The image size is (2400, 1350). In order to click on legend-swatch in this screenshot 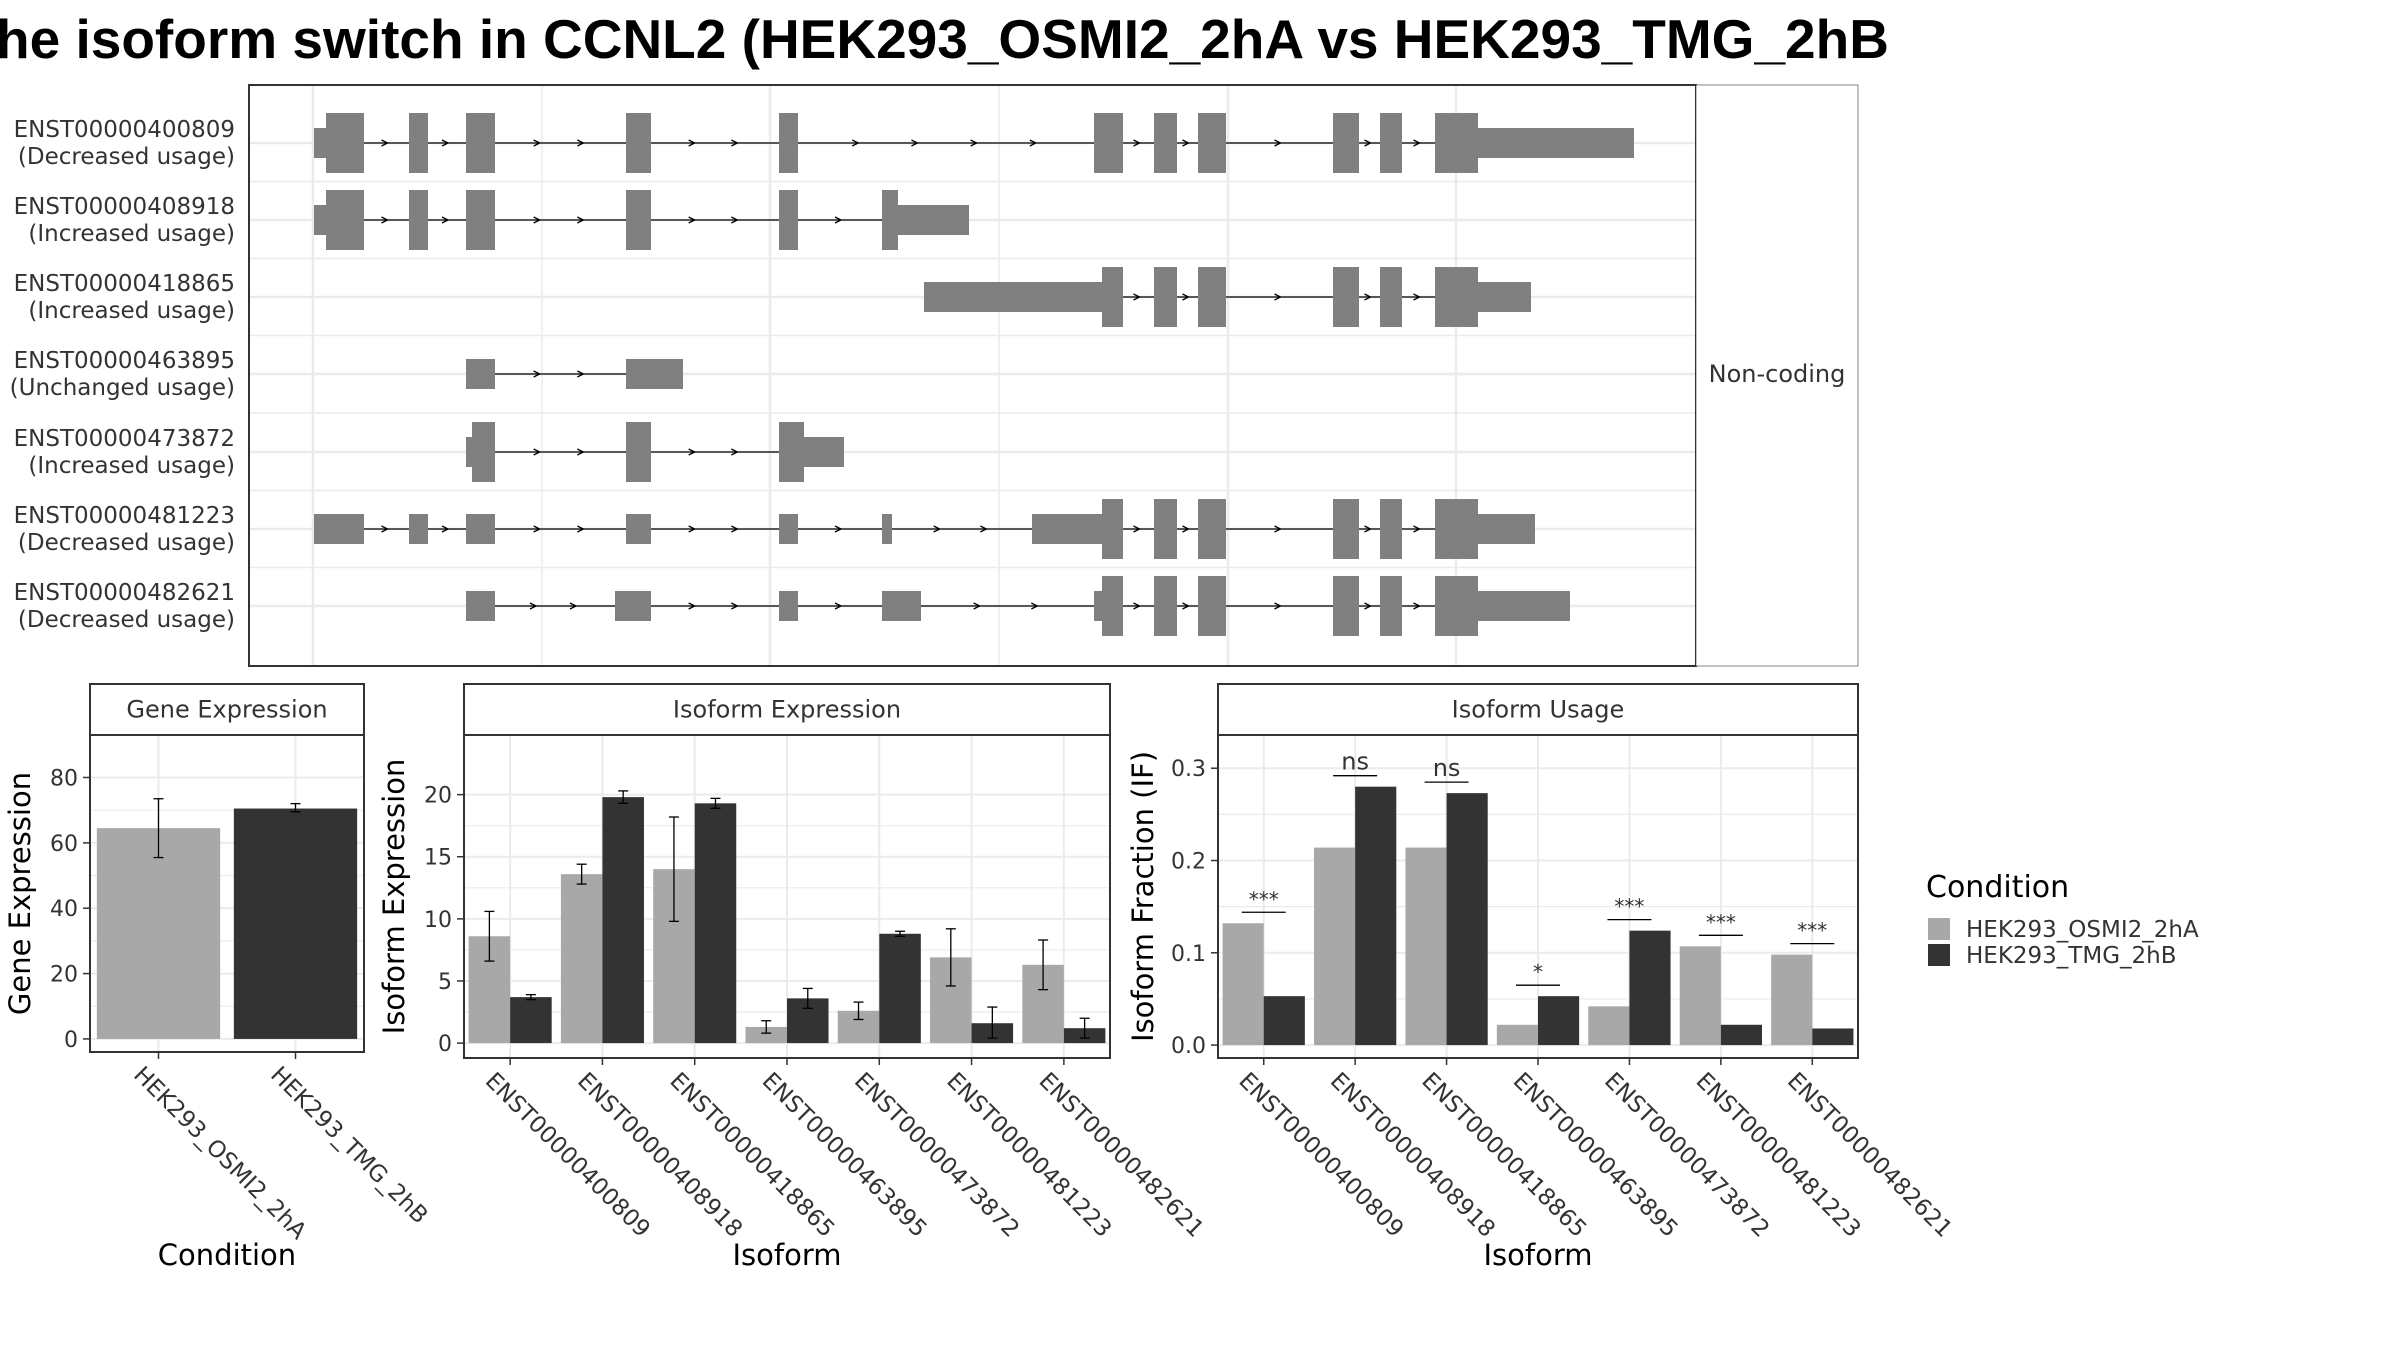, I will do `click(1939, 929)`.